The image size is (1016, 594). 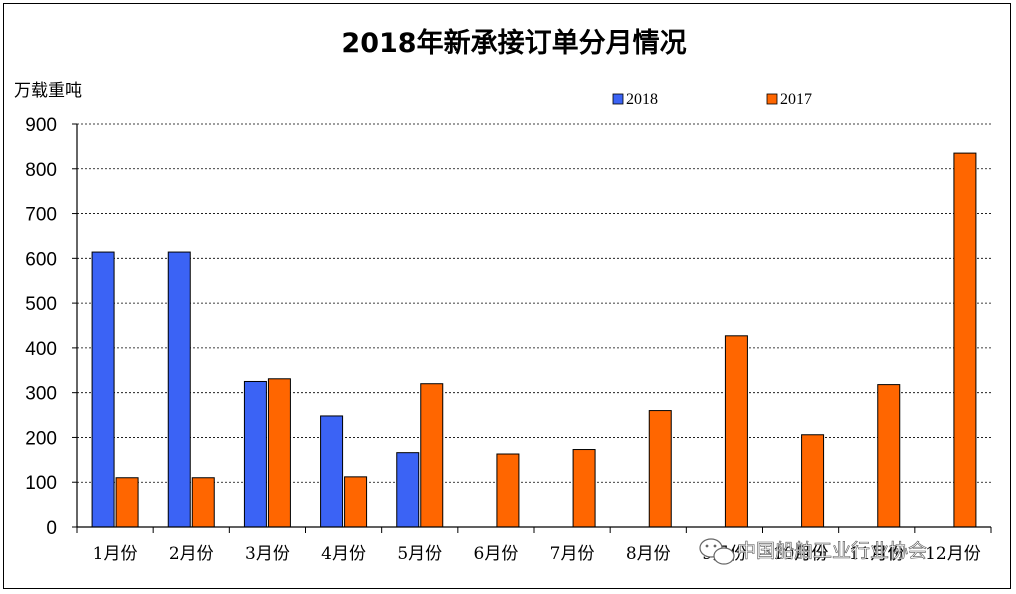 What do you see at coordinates (41, 483) in the screenshot?
I see `y-tick-label: 100` at bounding box center [41, 483].